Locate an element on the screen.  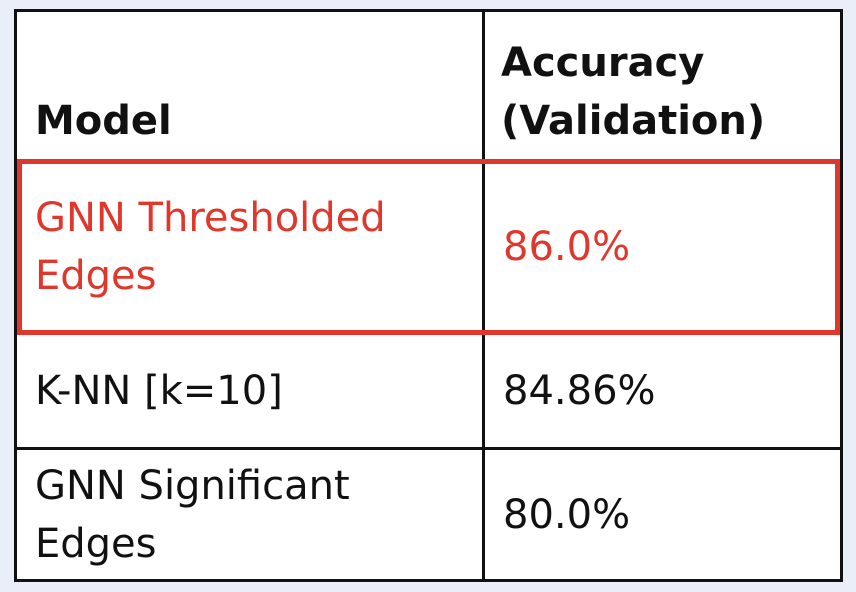
header-model: Model is located at coordinates (255, 81).